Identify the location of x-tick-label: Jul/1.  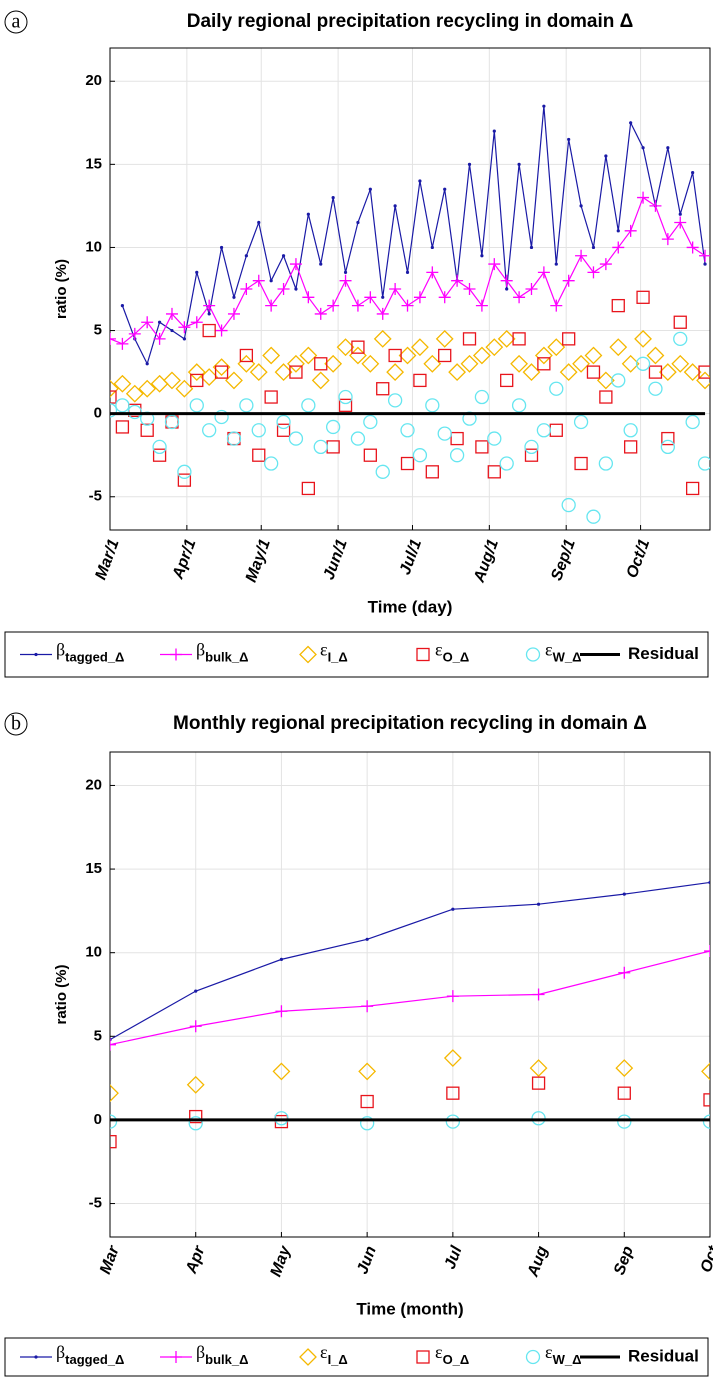
(411, 557).